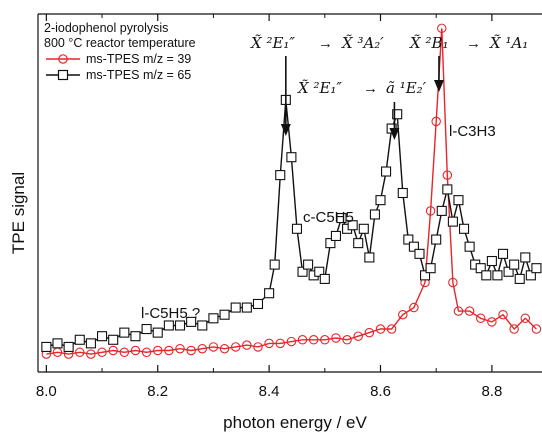 The height and width of the screenshot is (436, 542). Describe the element at coordinates (319, 88) in the screenshot. I see `top-label-2-state-a: X̃ ²E₁″` at that location.